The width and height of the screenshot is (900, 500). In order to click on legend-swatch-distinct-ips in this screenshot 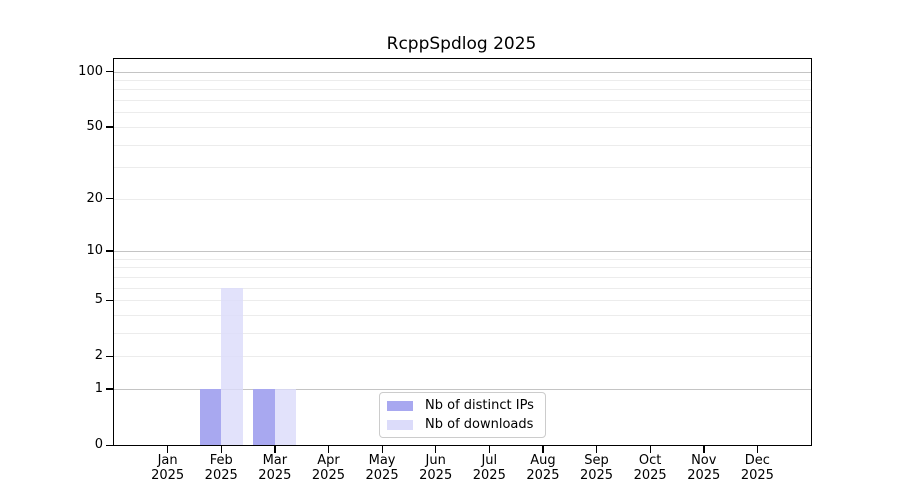, I will do `click(400, 405)`.